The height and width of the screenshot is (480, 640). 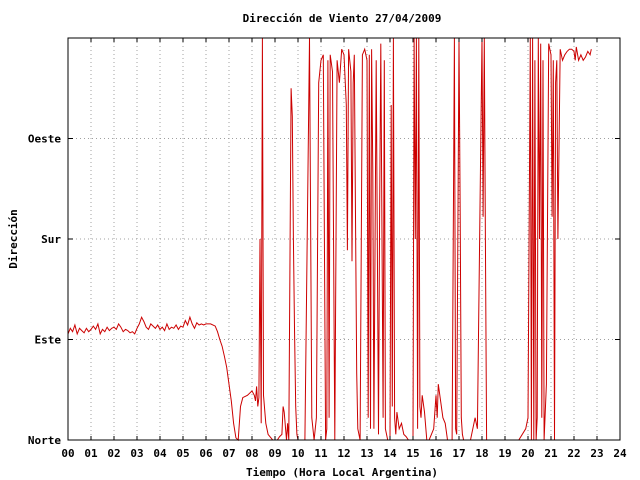 I want to click on x-tick-label: 15, so click(x=412, y=453).